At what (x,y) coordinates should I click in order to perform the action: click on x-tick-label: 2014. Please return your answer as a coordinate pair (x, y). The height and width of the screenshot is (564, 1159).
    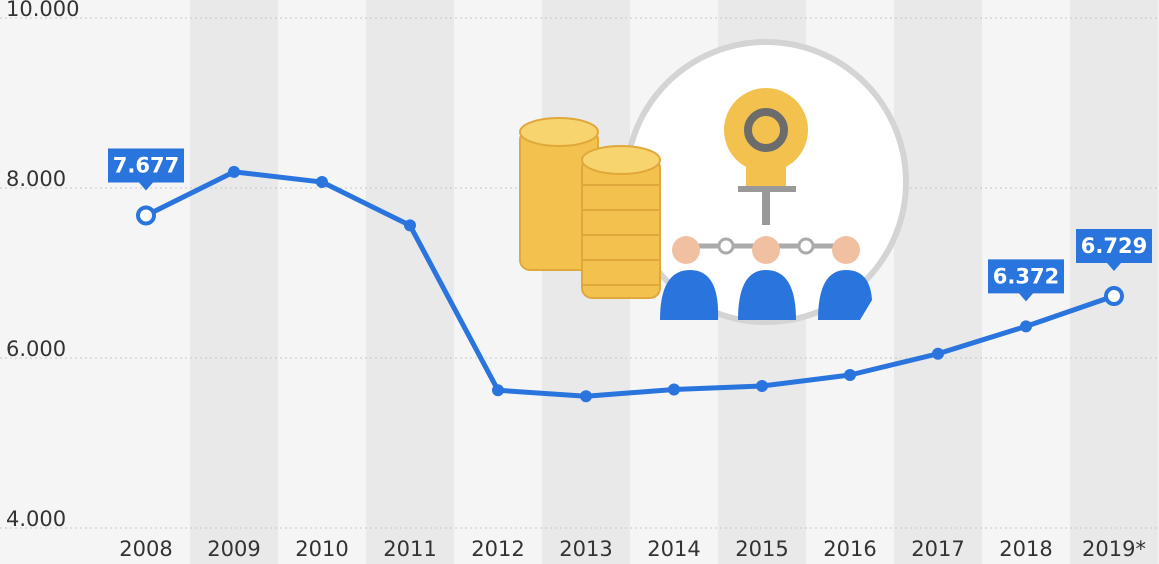
    Looking at the image, I should click on (673, 549).